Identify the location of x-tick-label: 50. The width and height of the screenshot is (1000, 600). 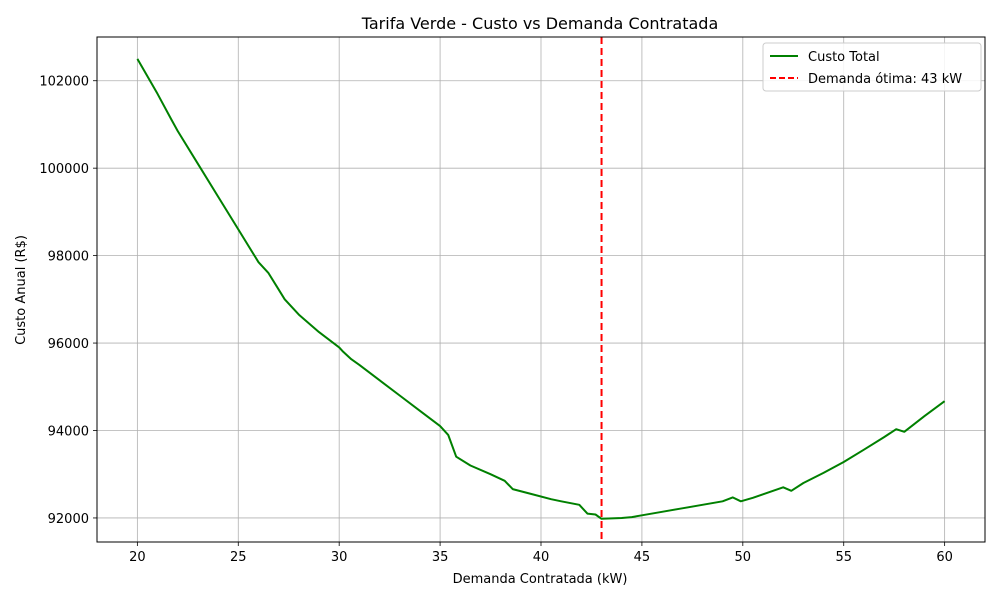
(743, 557).